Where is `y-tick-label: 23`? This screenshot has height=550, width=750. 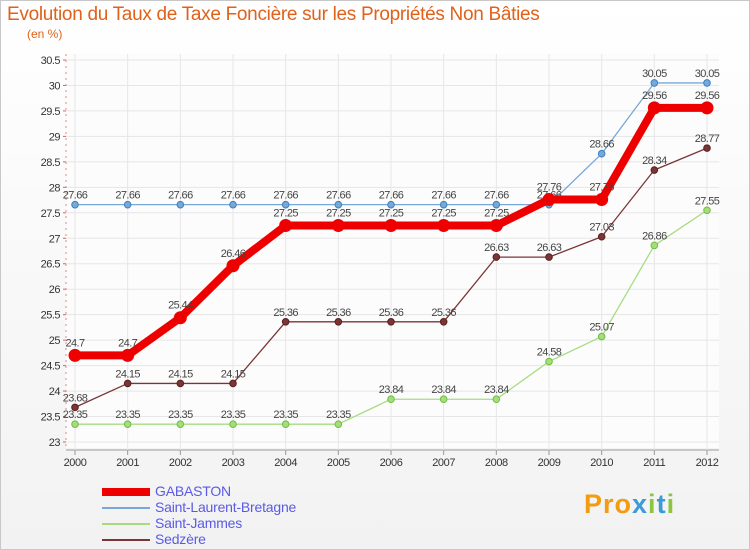 y-tick-label: 23 is located at coordinates (55, 443).